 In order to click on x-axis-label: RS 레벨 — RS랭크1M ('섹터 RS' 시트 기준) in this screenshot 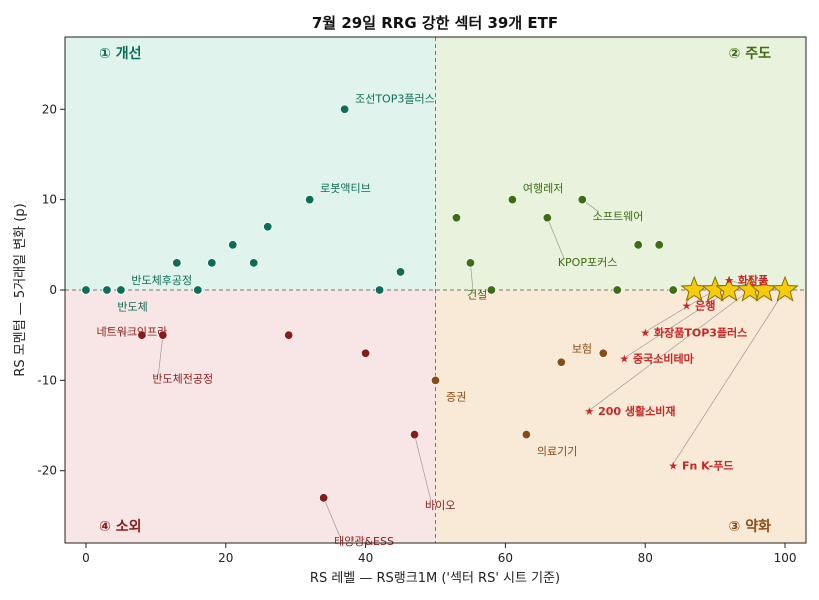, I will do `click(435, 578)`.